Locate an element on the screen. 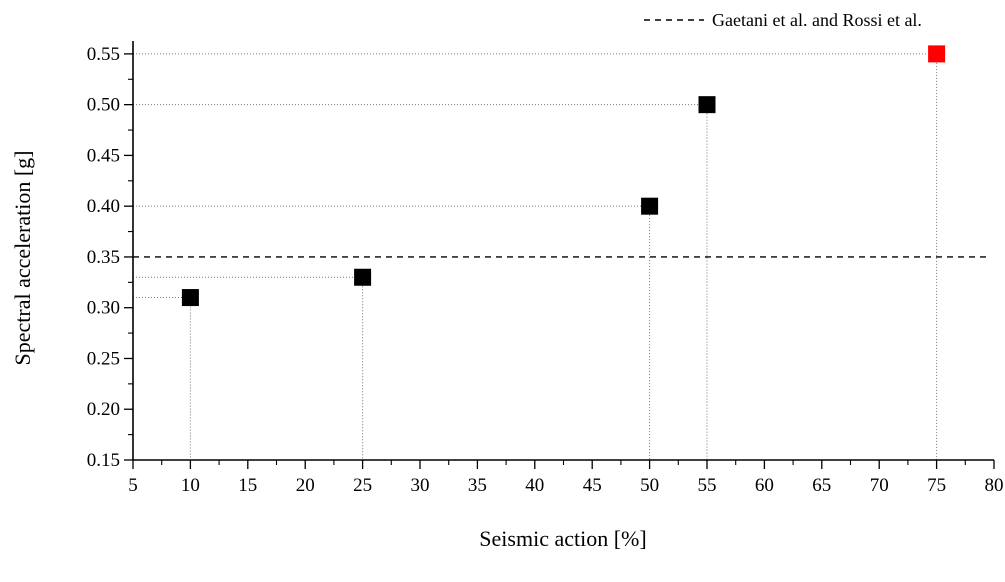 The image size is (1005, 582). y-tick-label: 0.25 is located at coordinates (103, 358).